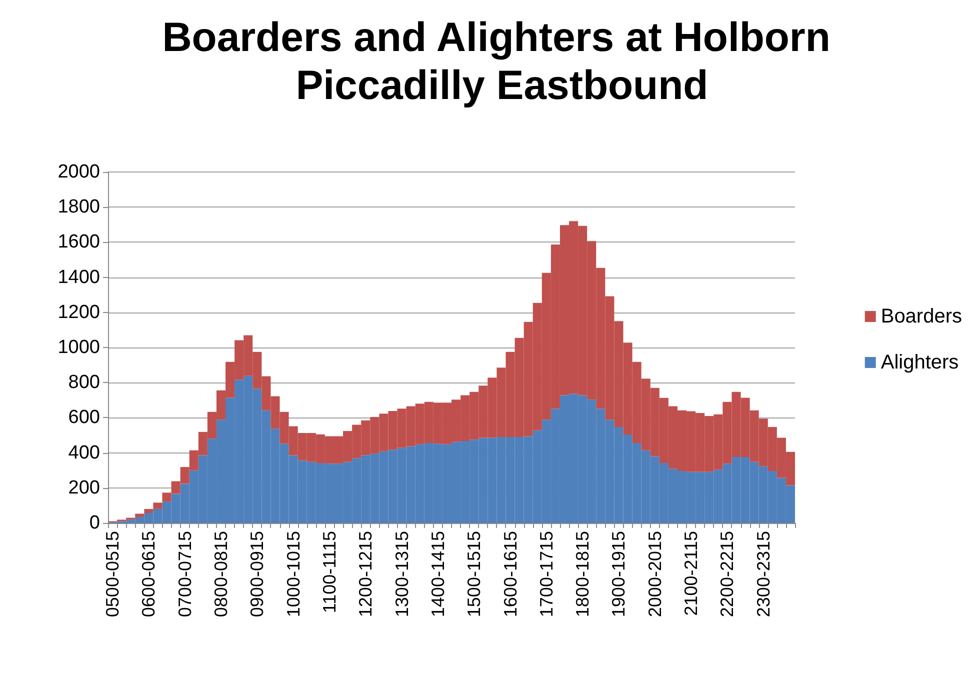 This screenshot has height=679, width=979. I want to click on x-tick-label: 2200-2215, so click(727, 574).